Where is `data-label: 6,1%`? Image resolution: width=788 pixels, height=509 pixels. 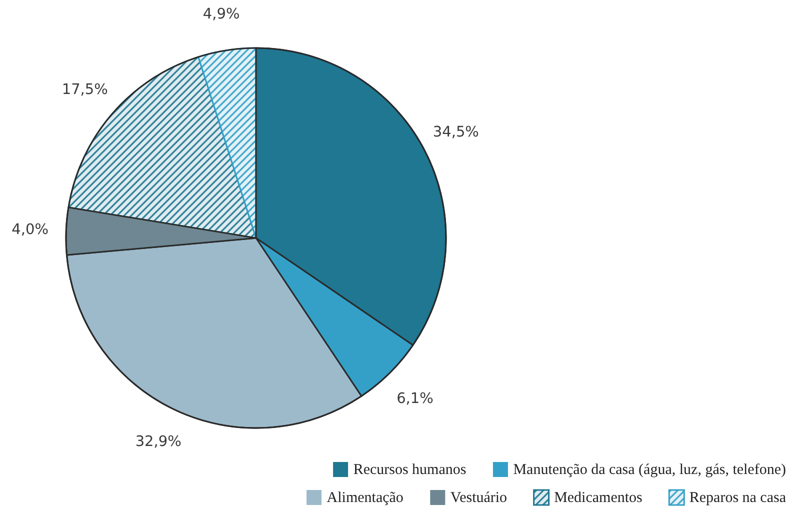
data-label: 6,1% is located at coordinates (415, 398).